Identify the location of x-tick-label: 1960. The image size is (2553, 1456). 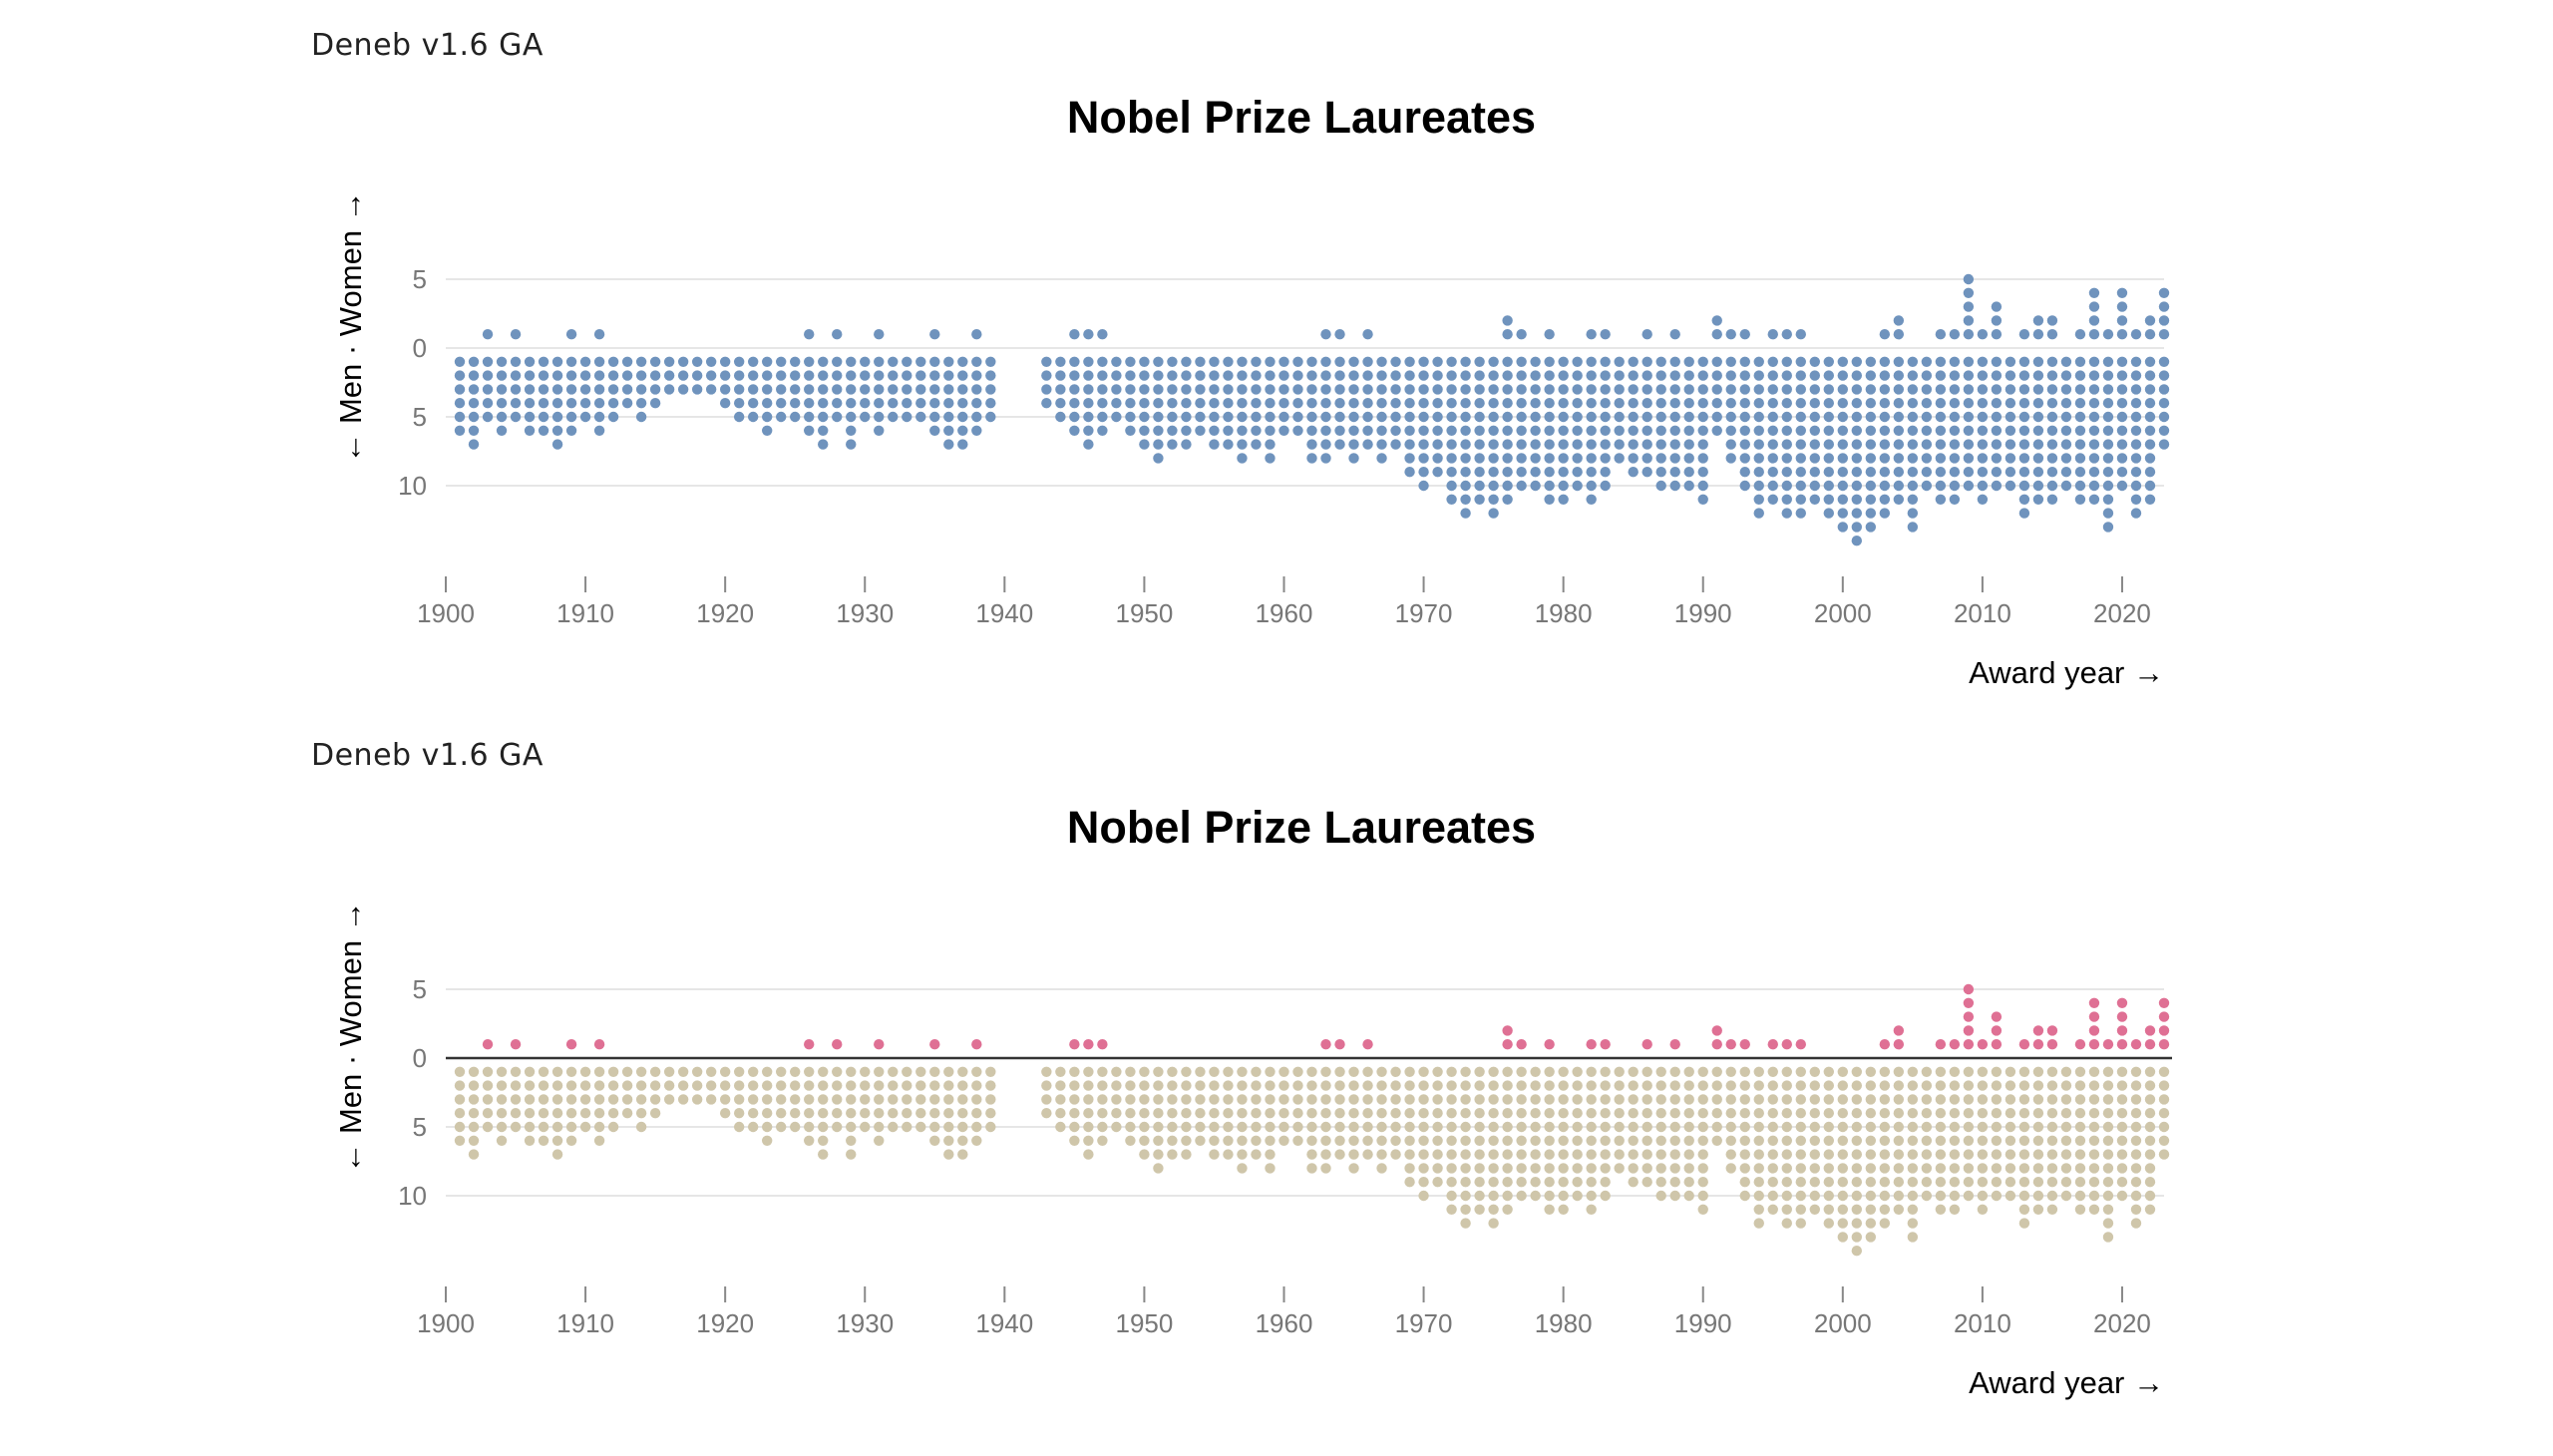
(1285, 1323).